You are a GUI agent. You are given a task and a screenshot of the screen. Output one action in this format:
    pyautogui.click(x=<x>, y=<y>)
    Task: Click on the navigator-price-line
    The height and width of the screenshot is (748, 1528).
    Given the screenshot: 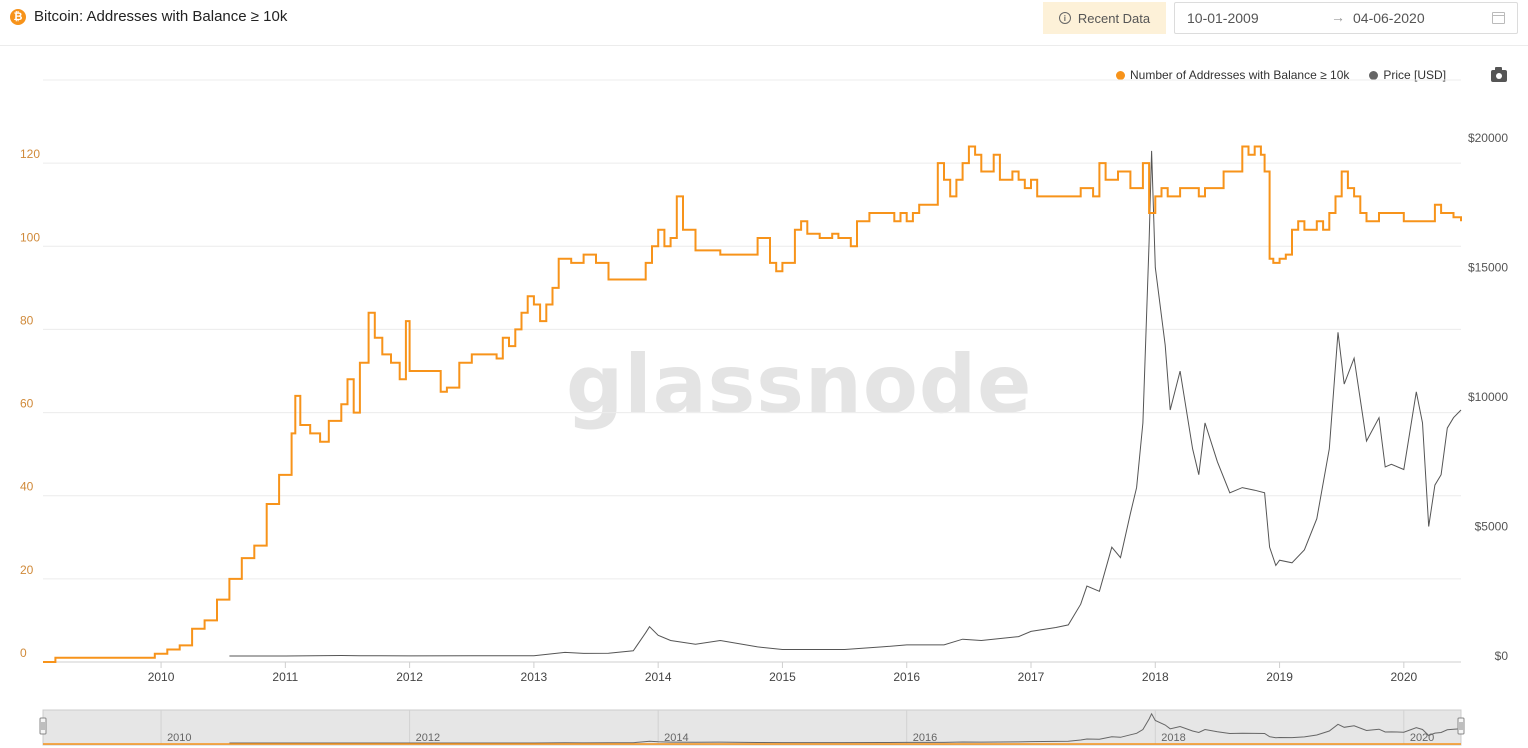 What is the action you would take?
    pyautogui.click(x=845, y=728)
    